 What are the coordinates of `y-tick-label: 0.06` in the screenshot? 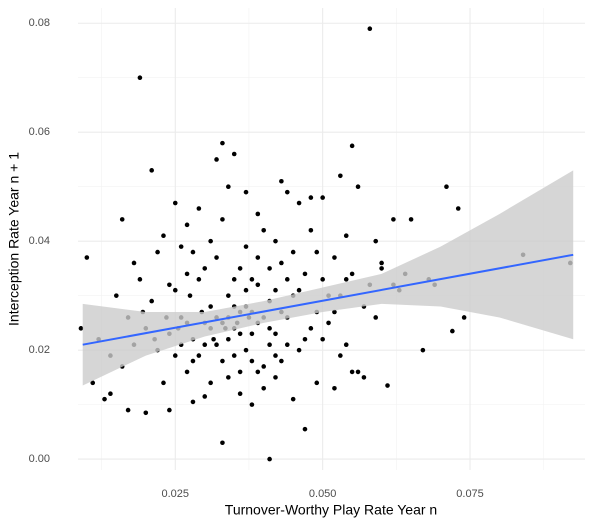 It's located at (39, 132).